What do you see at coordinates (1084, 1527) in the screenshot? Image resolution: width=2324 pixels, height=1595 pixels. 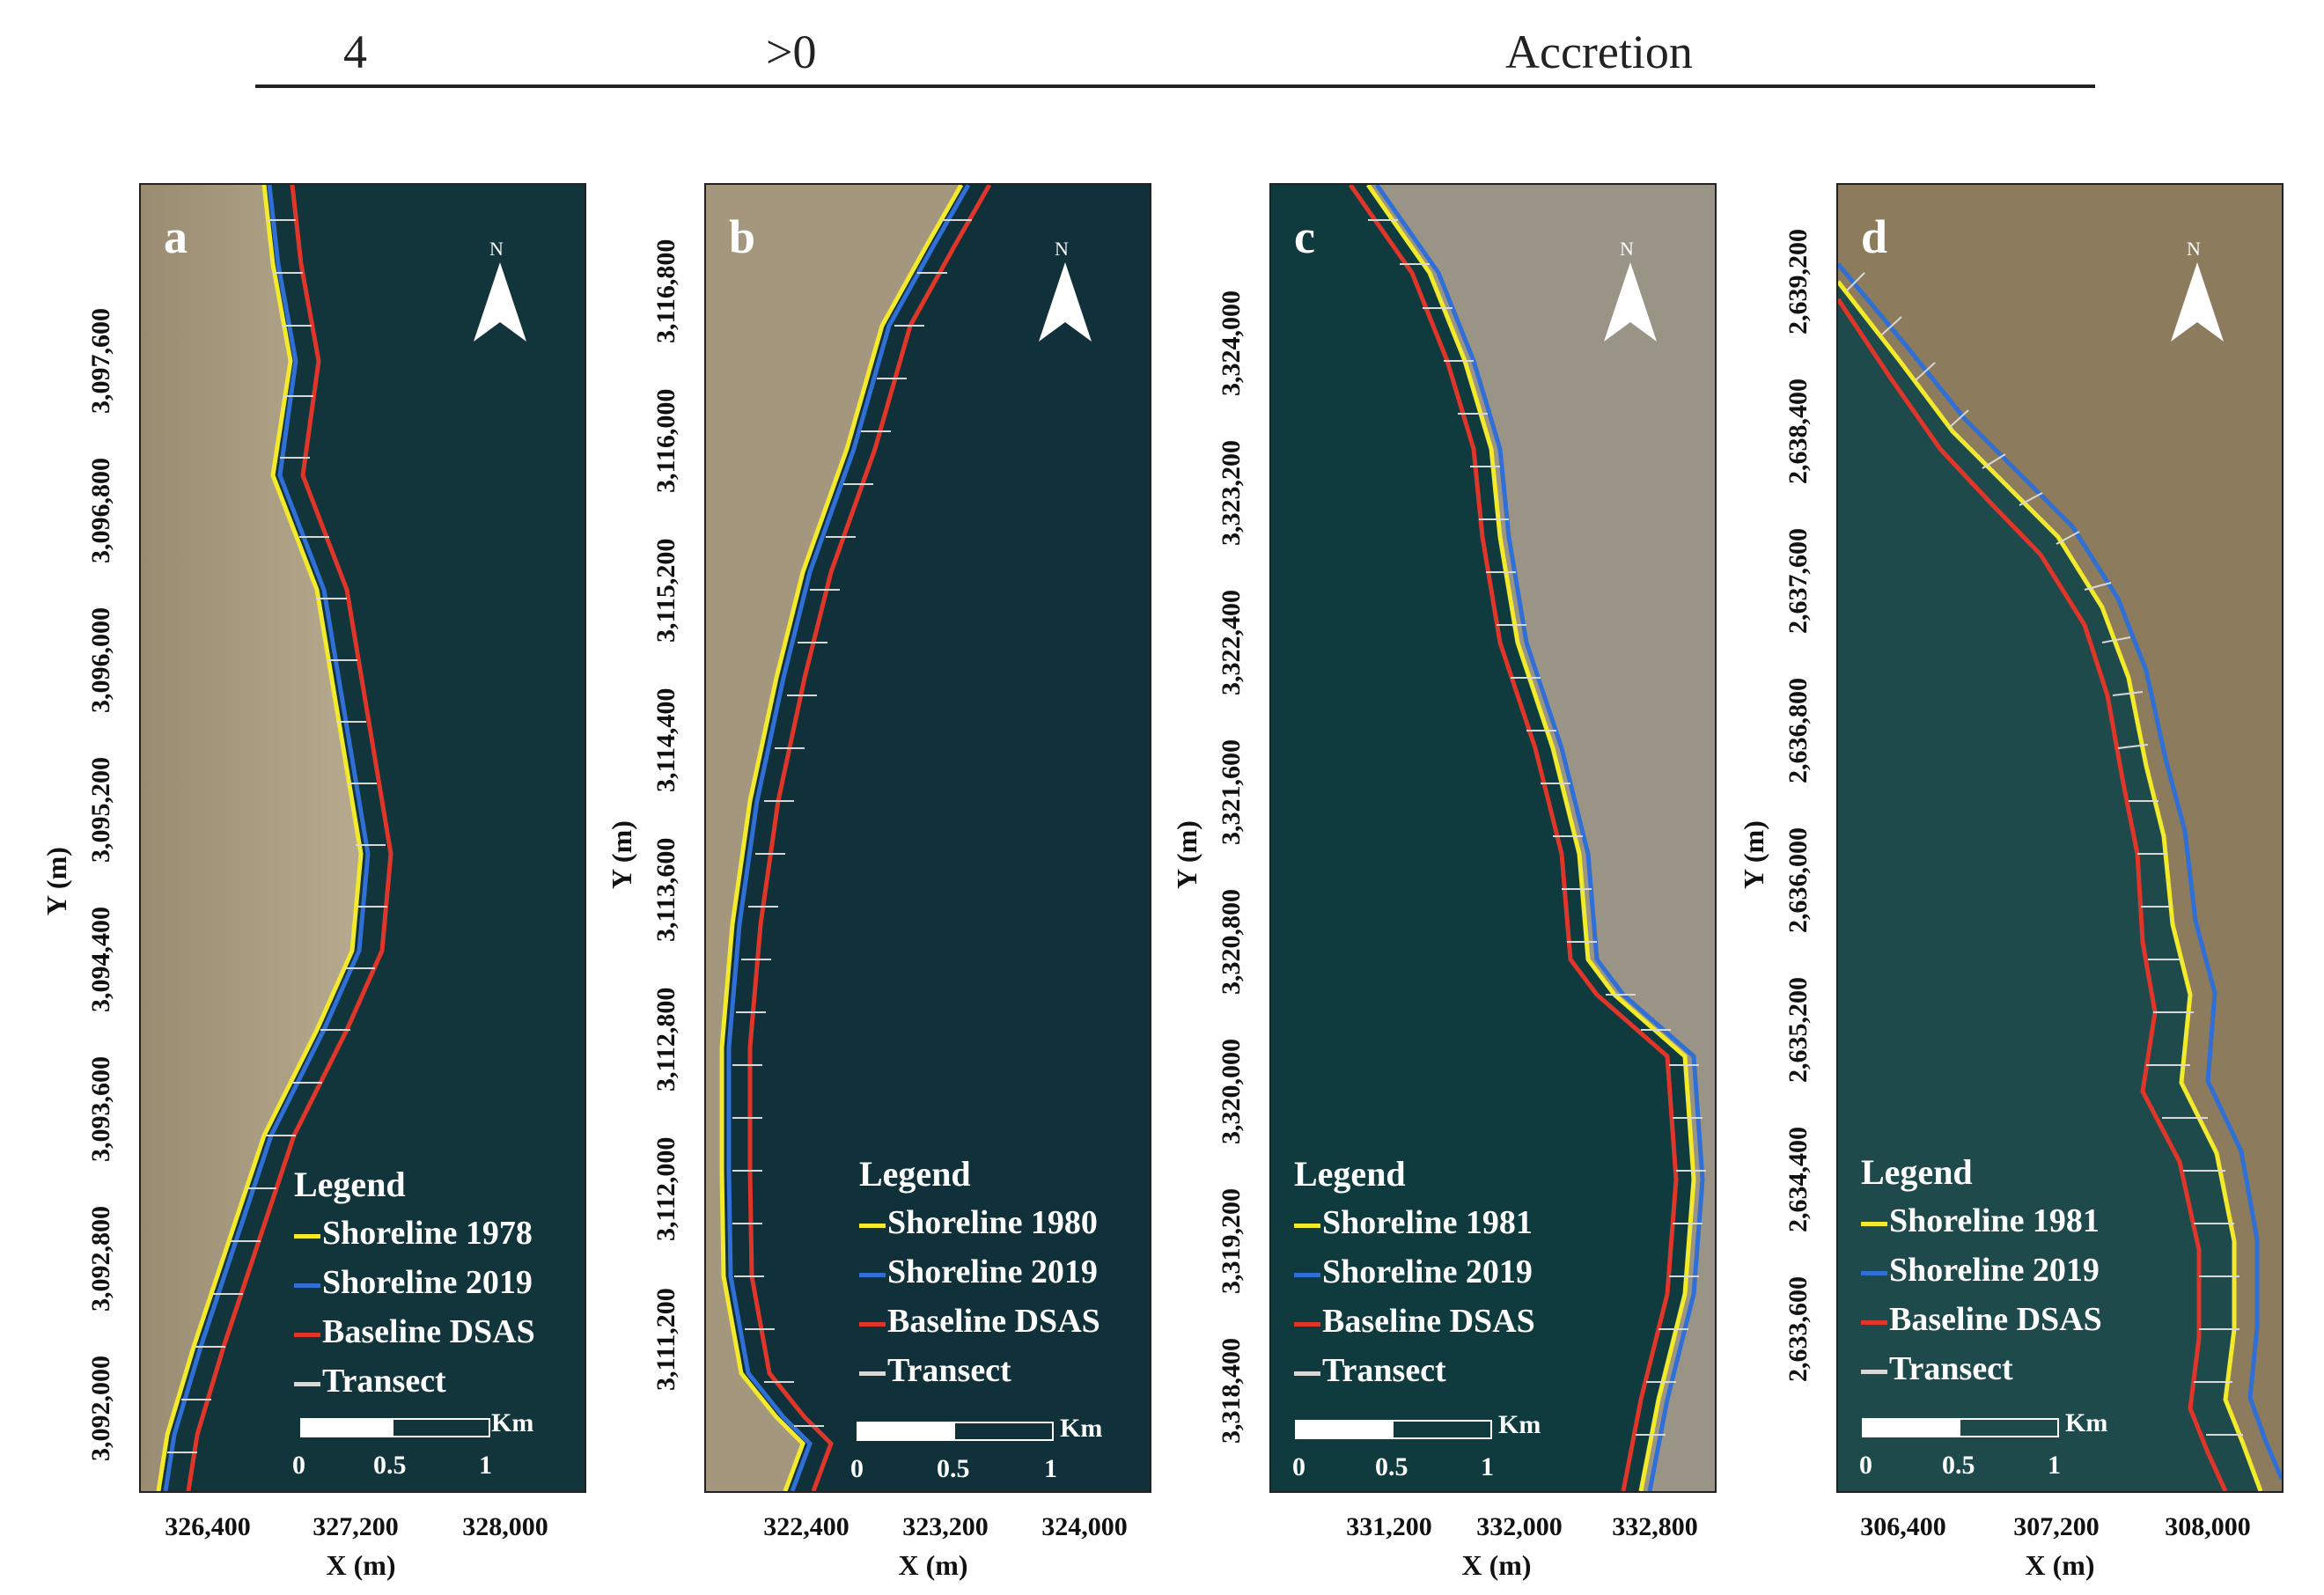 I see `x-tick-label: 324,000` at bounding box center [1084, 1527].